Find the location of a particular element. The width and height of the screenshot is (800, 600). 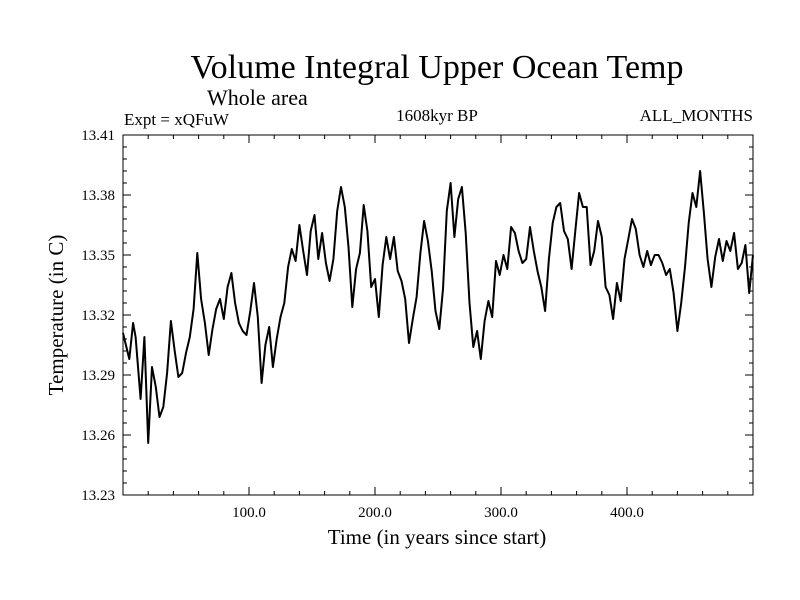

x-tick-label: 200.0 is located at coordinates (375, 513).